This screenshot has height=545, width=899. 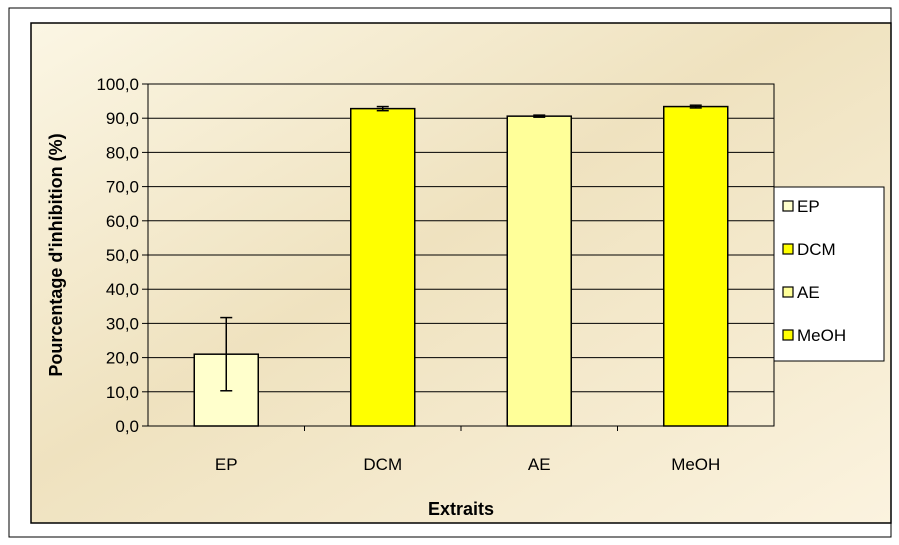 I want to click on legend-label: AE, so click(x=808, y=292).